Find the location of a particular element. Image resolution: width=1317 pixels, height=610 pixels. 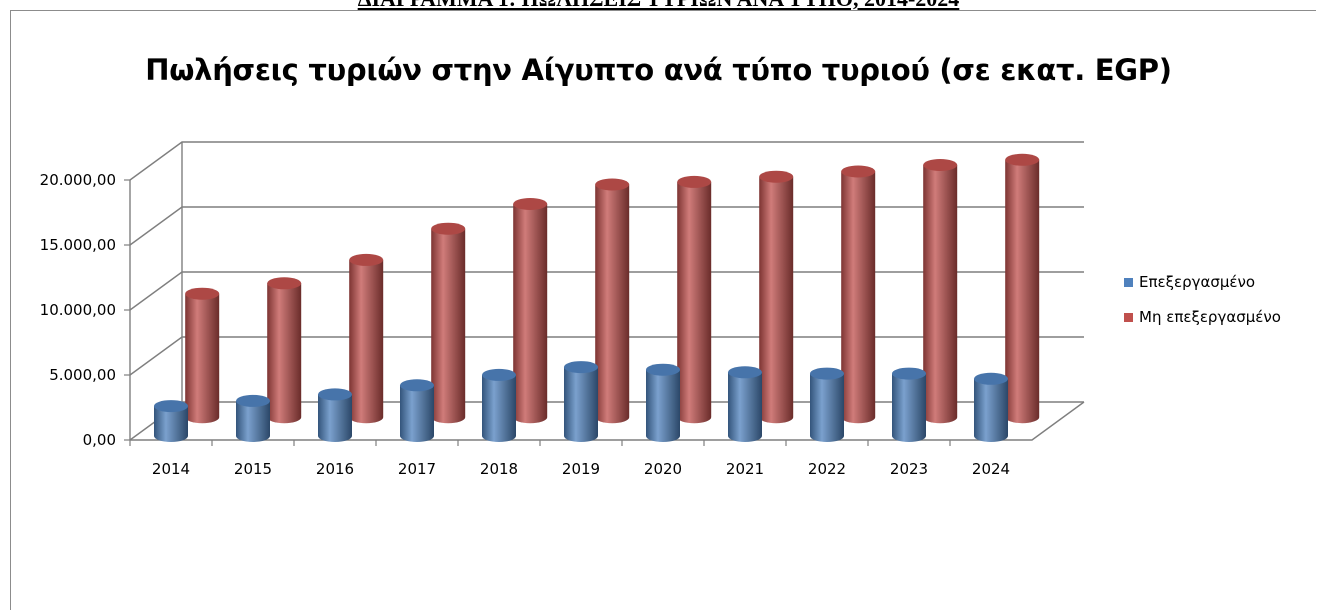

bar-unprocessed-2017-top is located at coordinates (448, 228).